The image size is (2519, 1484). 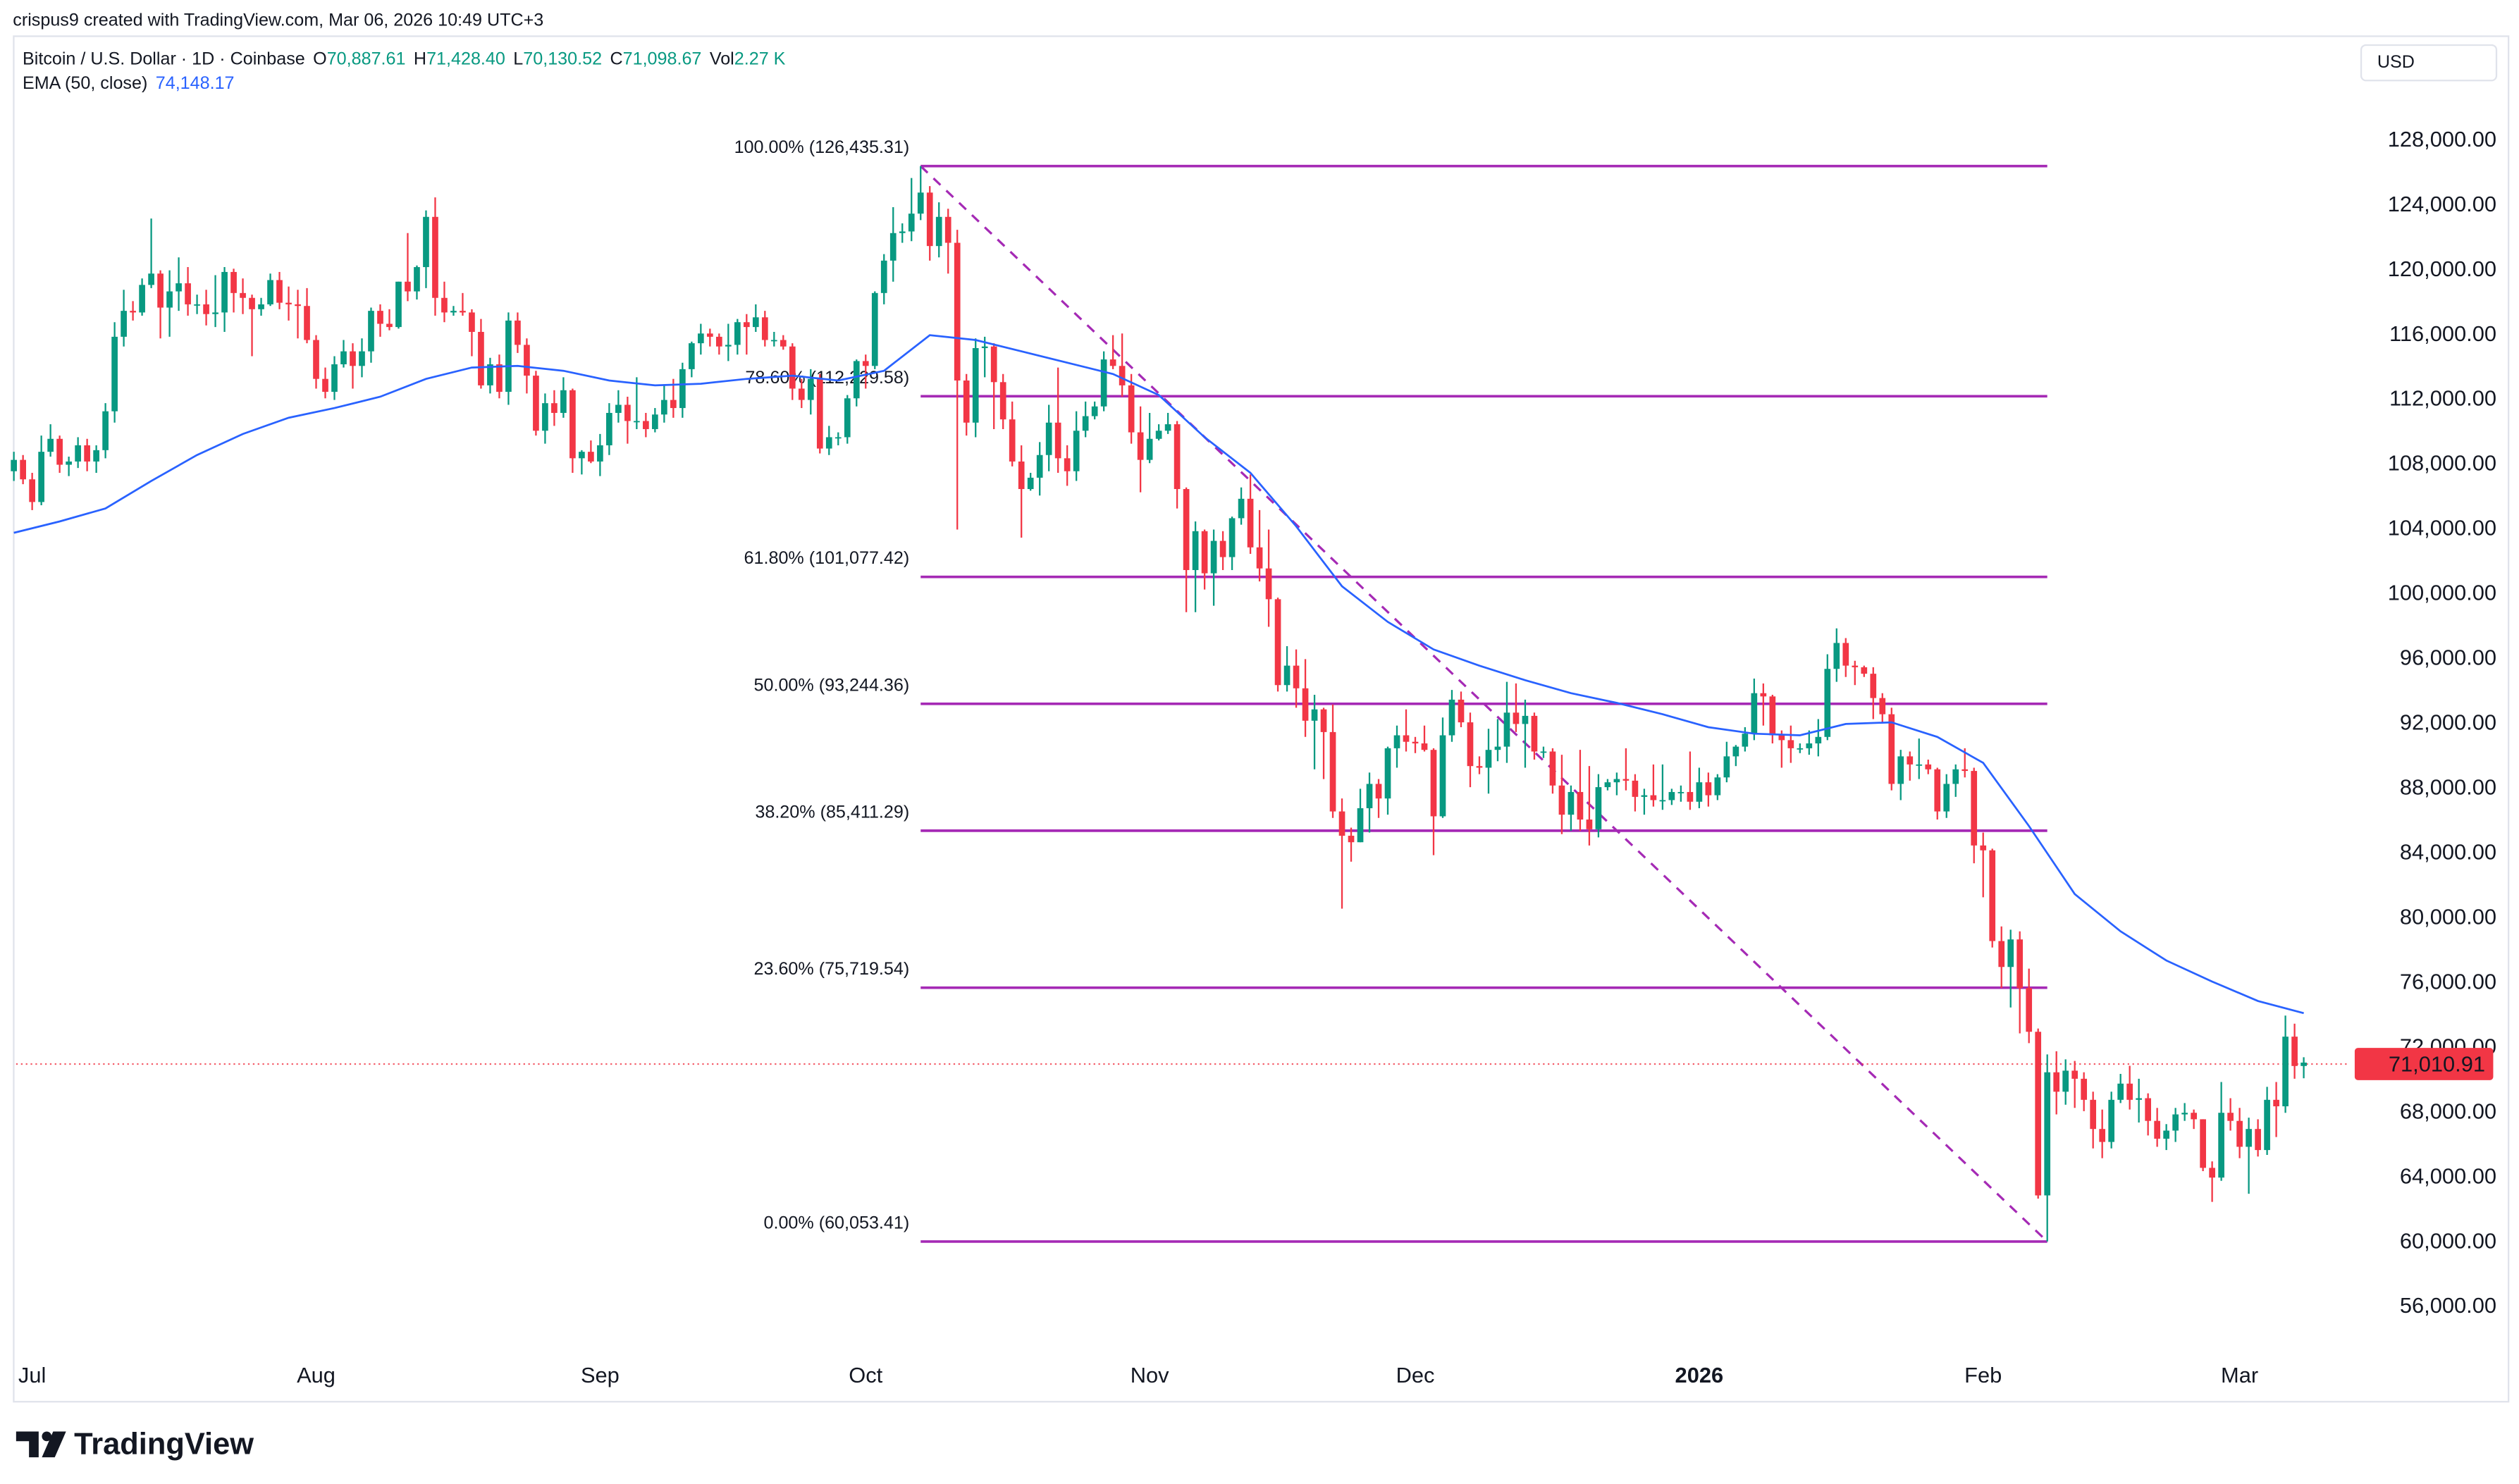 What do you see at coordinates (2429, 63) in the screenshot?
I see `currency-box` at bounding box center [2429, 63].